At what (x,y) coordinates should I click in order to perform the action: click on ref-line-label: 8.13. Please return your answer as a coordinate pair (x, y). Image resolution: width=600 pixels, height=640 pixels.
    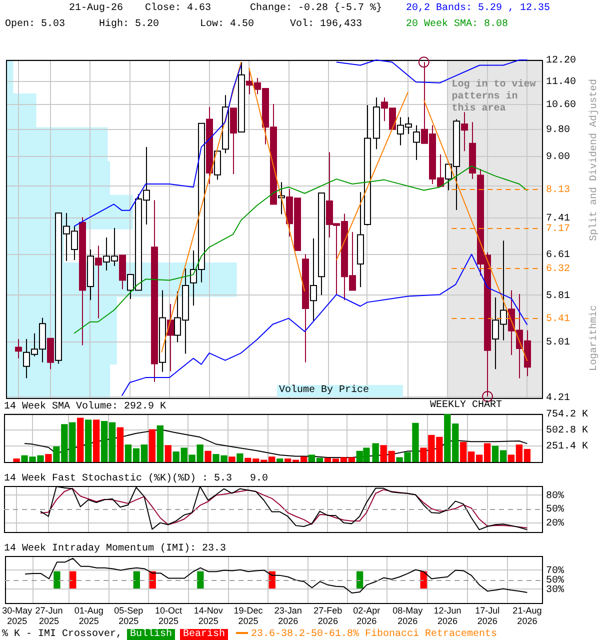
    Looking at the image, I should click on (558, 190).